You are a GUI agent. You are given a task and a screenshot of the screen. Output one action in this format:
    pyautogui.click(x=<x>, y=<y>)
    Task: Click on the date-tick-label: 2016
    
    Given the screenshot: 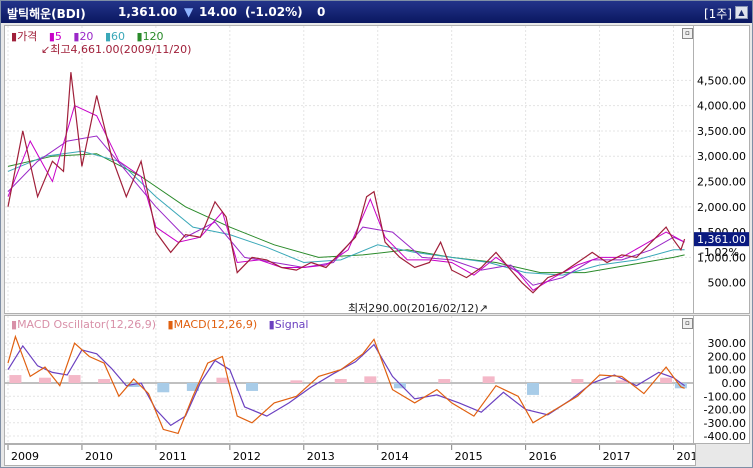 What is the action you would take?
    pyautogui.click(x=543, y=456)
    